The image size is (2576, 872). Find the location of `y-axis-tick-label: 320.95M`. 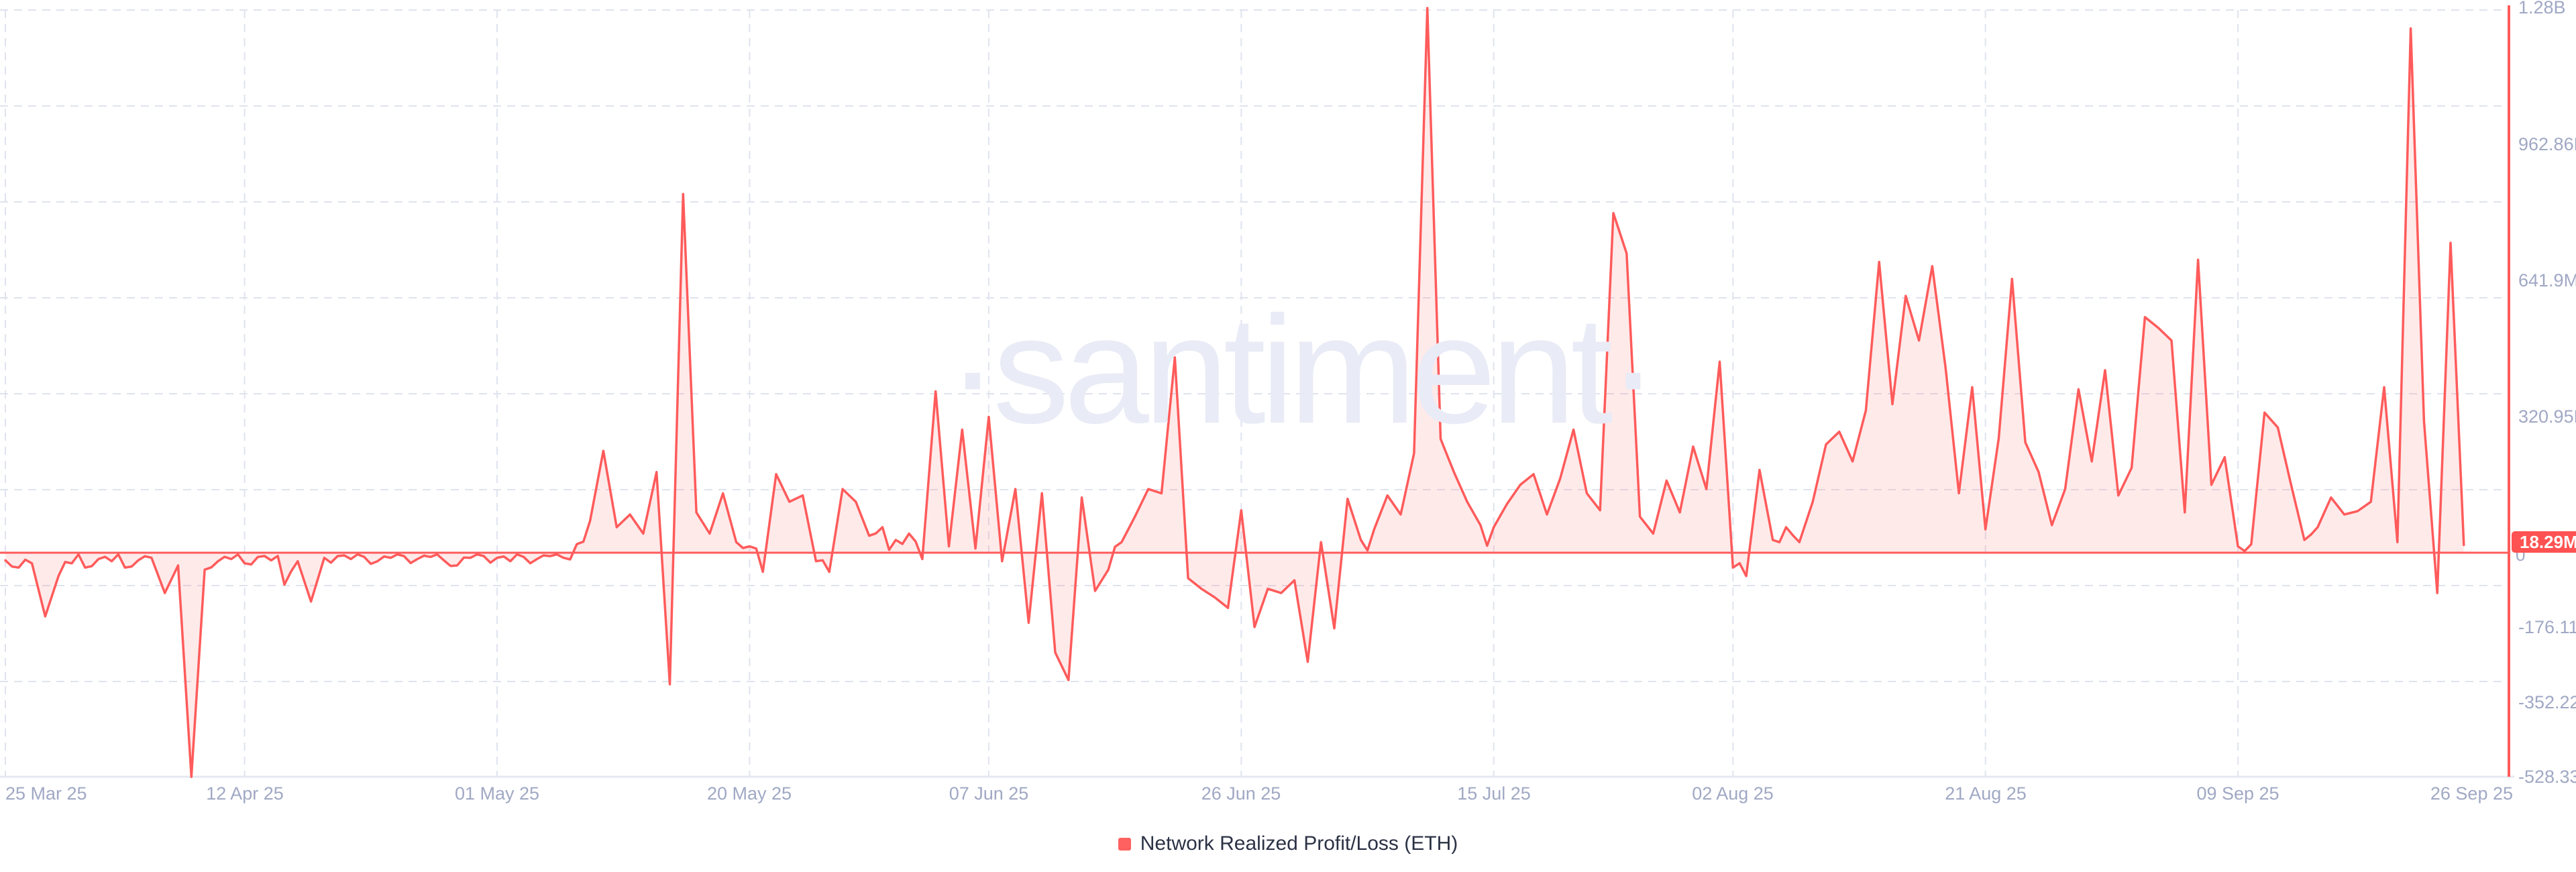

y-axis-tick-label: 320.95M is located at coordinates (2547, 416).